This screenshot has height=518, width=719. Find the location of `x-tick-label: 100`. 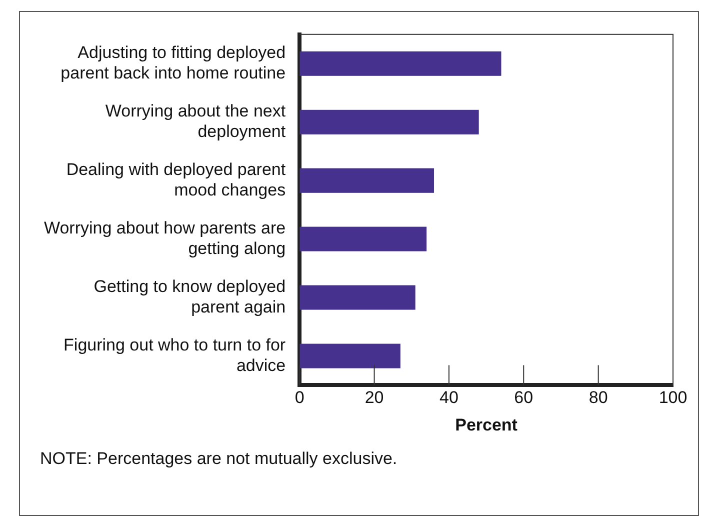

x-tick-label: 100 is located at coordinates (673, 398).